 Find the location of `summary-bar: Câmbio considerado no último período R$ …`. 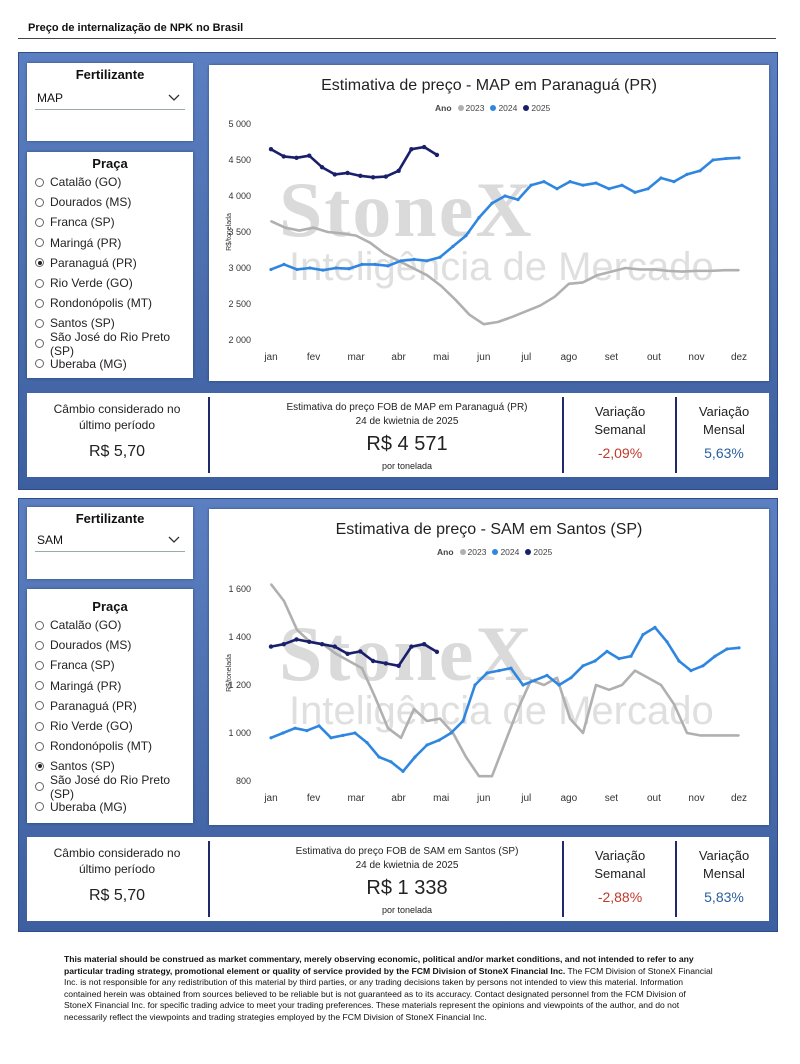

summary-bar: Câmbio considerado no último período R$ … is located at coordinates (398, 879).